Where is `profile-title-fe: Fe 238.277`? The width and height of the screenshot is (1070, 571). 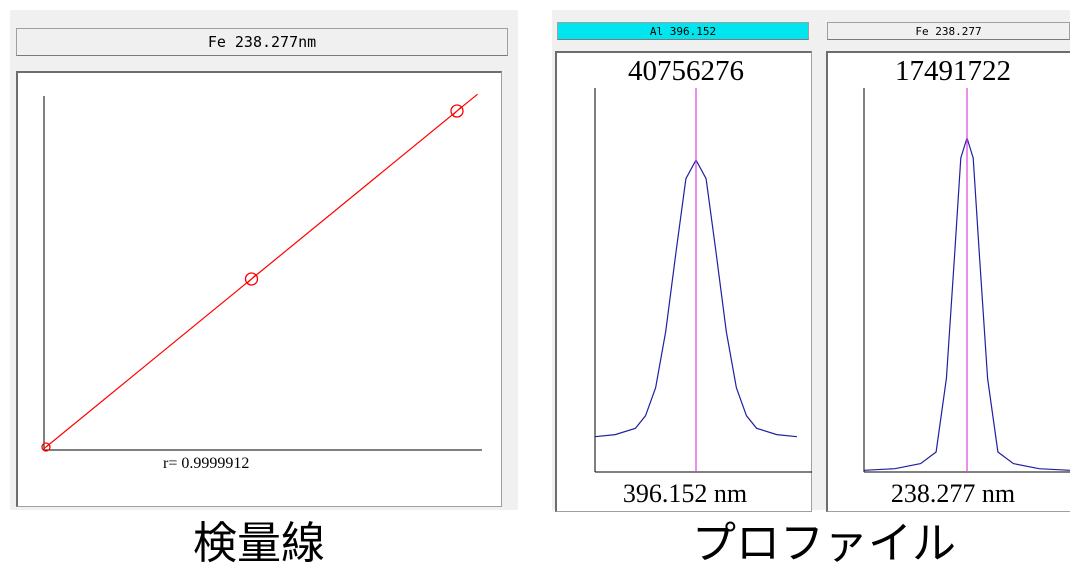
profile-title-fe: Fe 238.277 is located at coordinates (948, 31).